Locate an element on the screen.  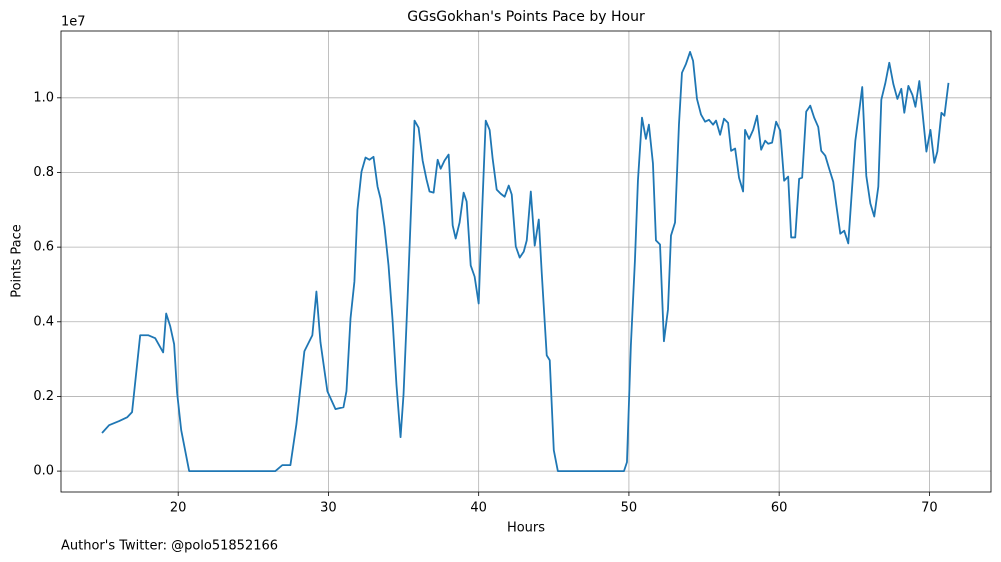
y-tick-label: 1.0 is located at coordinates (43, 97).